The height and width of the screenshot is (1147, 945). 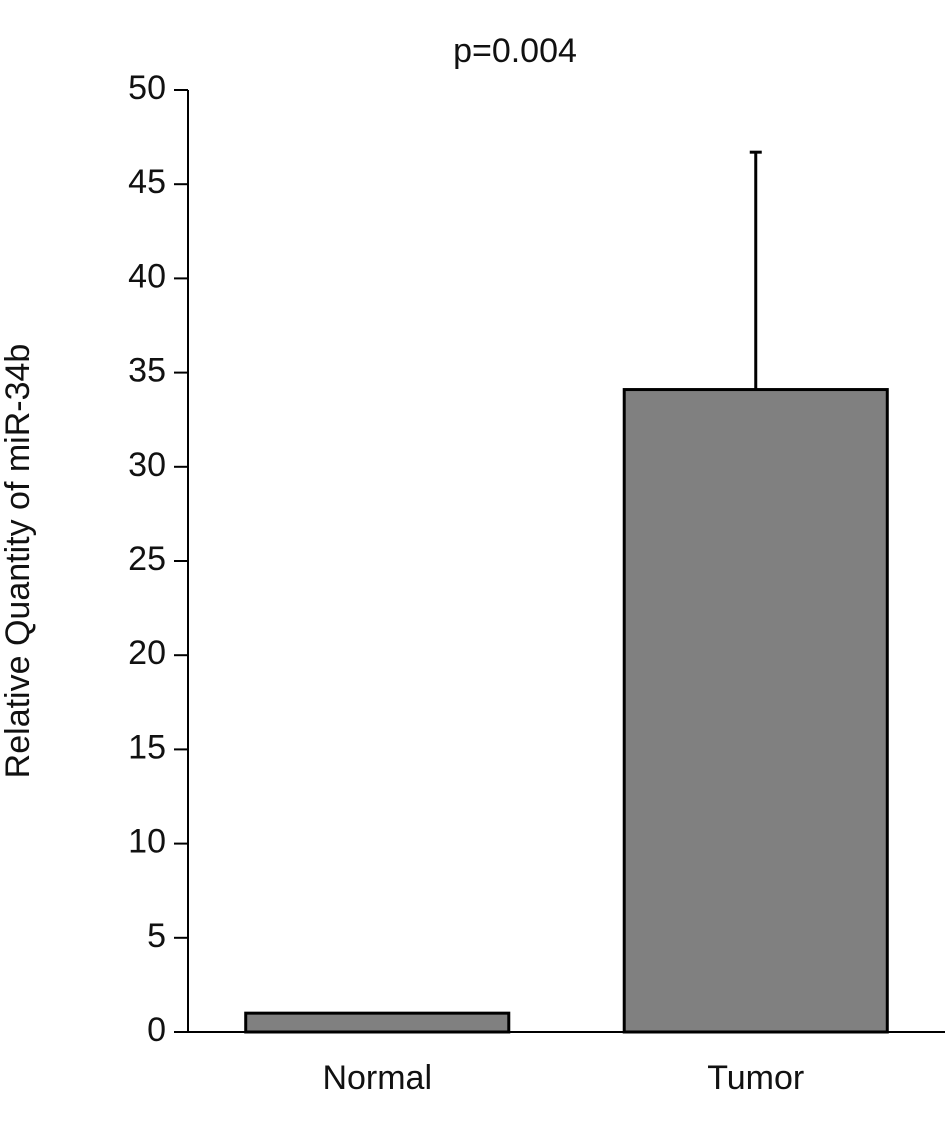 What do you see at coordinates (515, 51) in the screenshot?
I see `chart-title: p=0.004` at bounding box center [515, 51].